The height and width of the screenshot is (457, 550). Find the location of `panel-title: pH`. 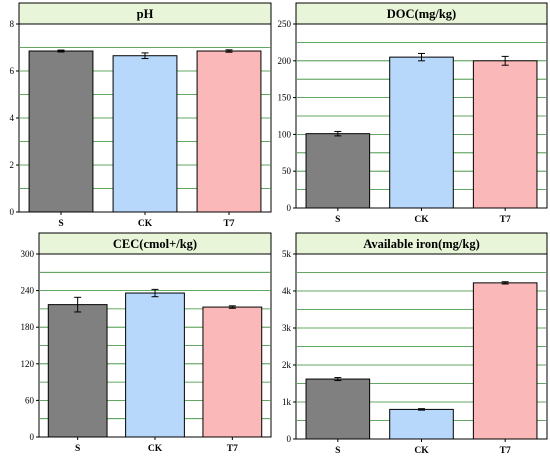

panel-title: pH is located at coordinates (145, 14).